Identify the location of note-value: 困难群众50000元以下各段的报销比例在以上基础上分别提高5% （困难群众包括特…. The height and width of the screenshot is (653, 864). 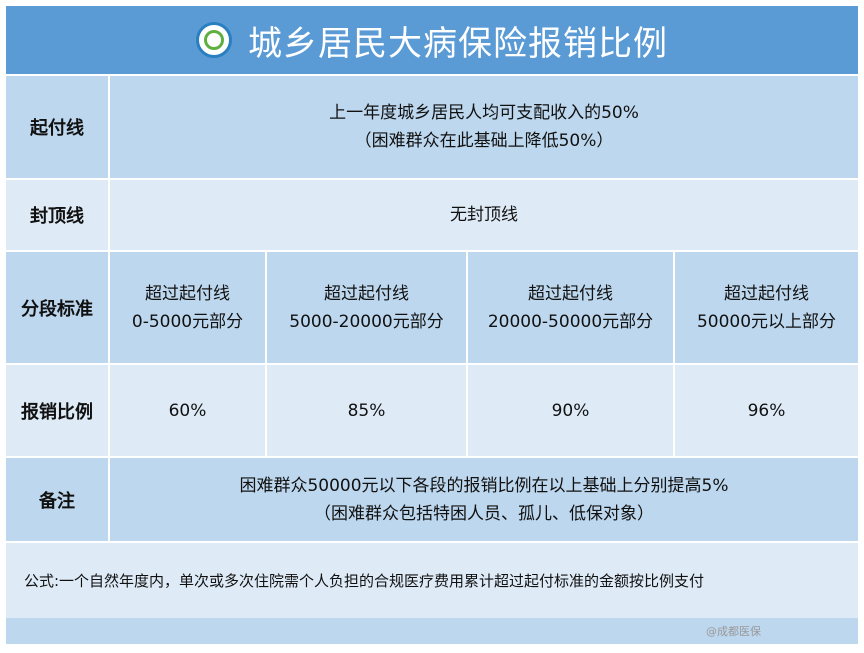
(484, 499).